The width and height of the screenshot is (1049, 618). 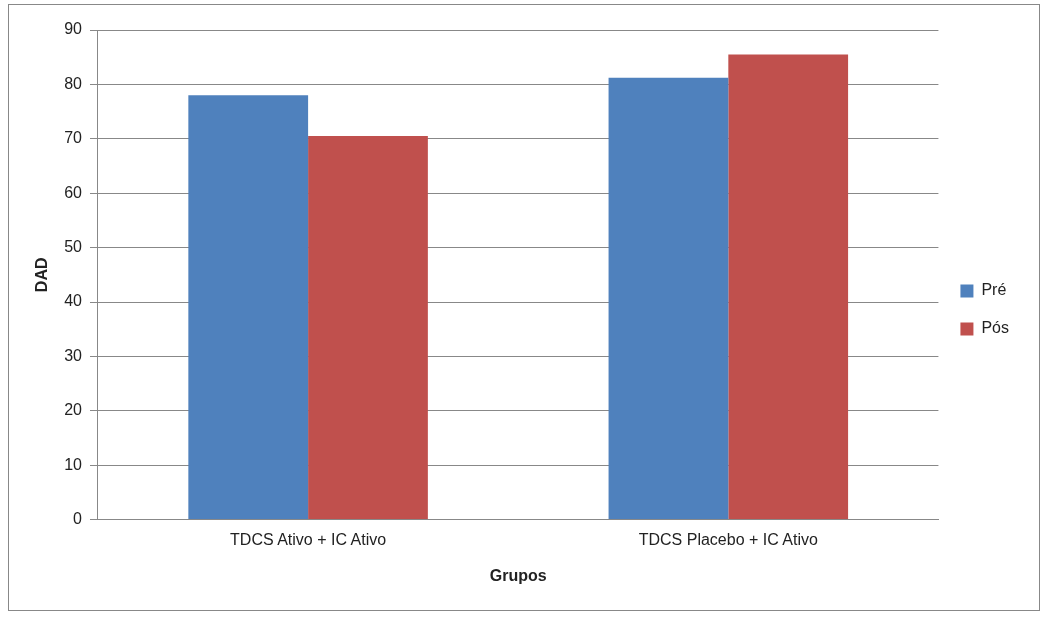 I want to click on y-tick-label: 80, so click(x=73, y=83).